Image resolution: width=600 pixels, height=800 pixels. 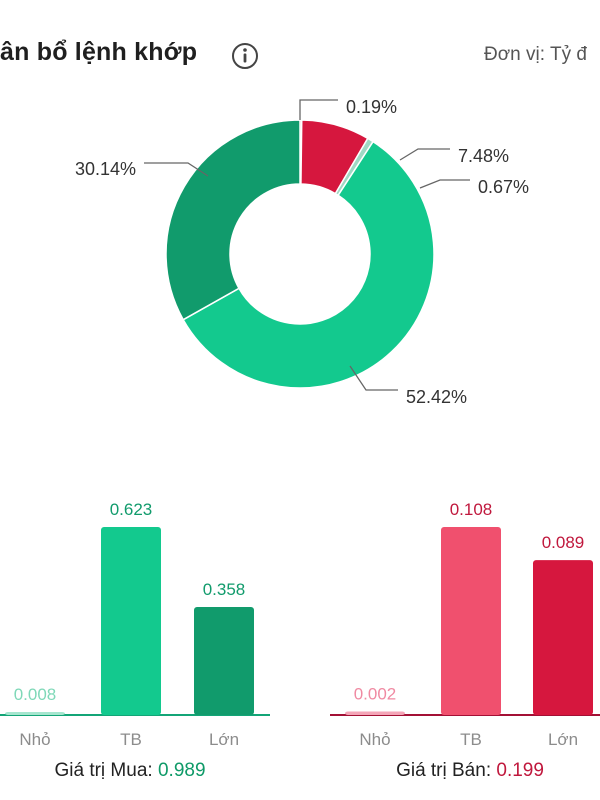 What do you see at coordinates (35, 694) in the screenshot?
I see `bar-value-label: 0.008` at bounding box center [35, 694].